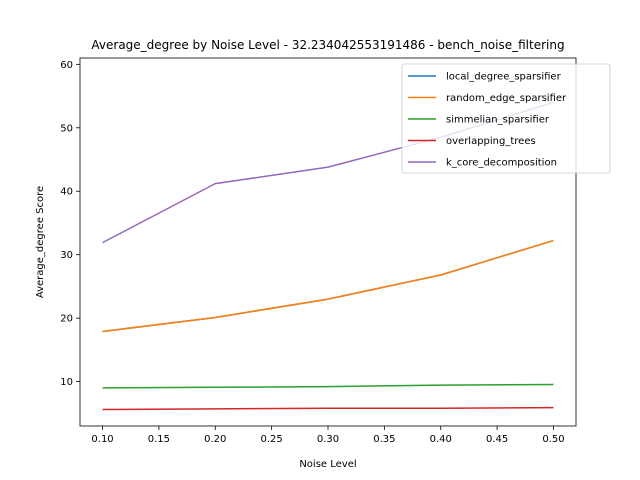 The width and height of the screenshot is (640, 480). What do you see at coordinates (441, 439) in the screenshot?
I see `x-tick-label: 0.40` at bounding box center [441, 439].